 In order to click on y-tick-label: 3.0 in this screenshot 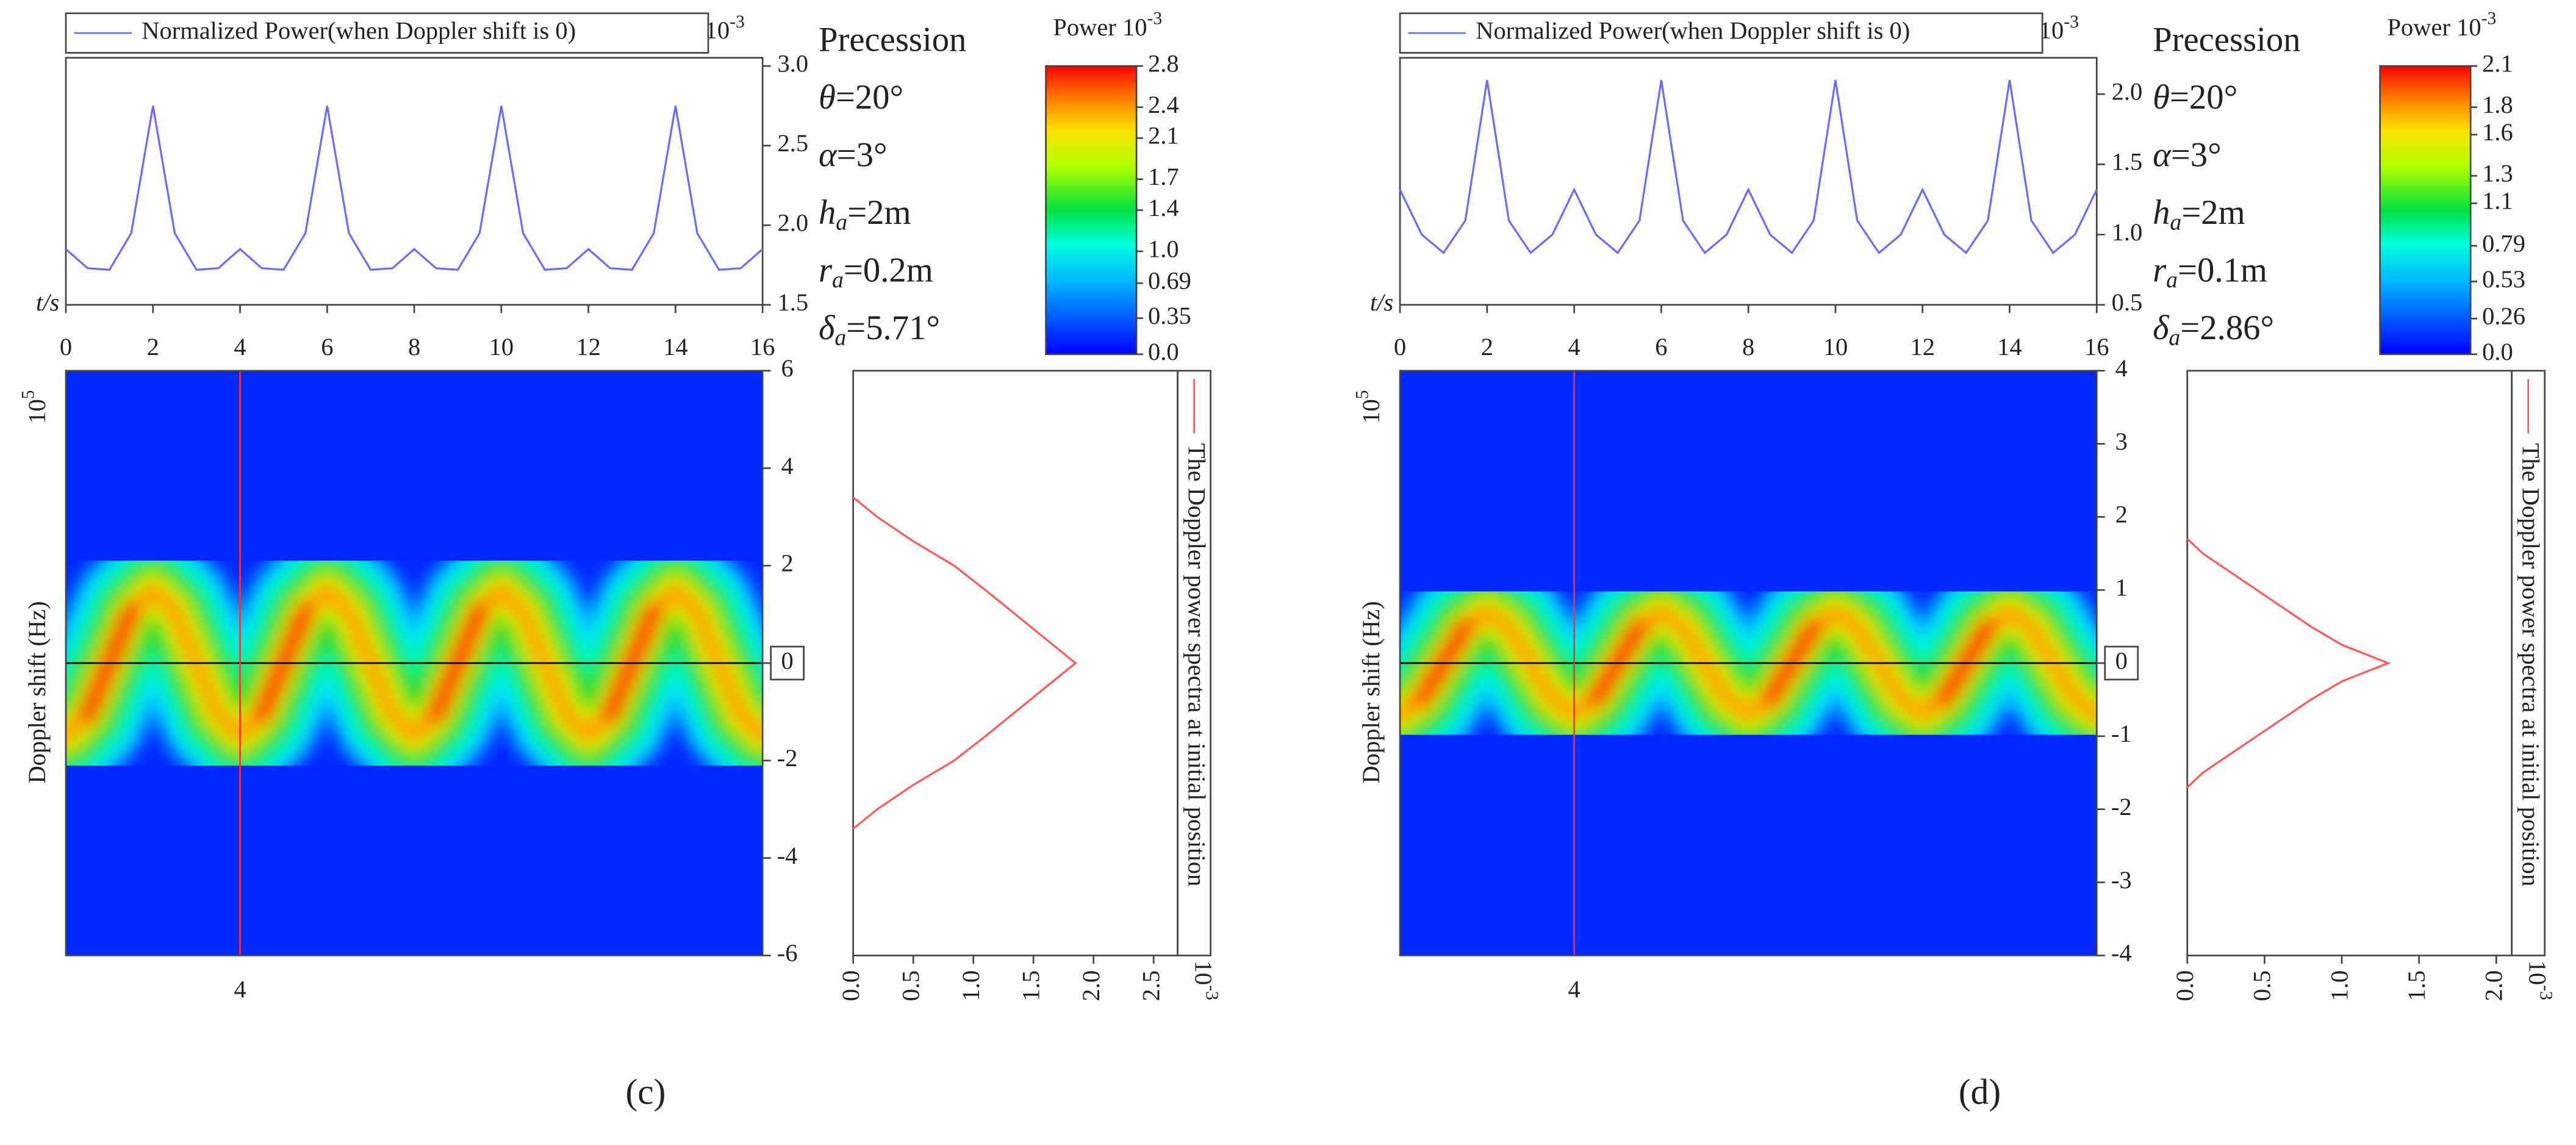, I will do `click(792, 64)`.